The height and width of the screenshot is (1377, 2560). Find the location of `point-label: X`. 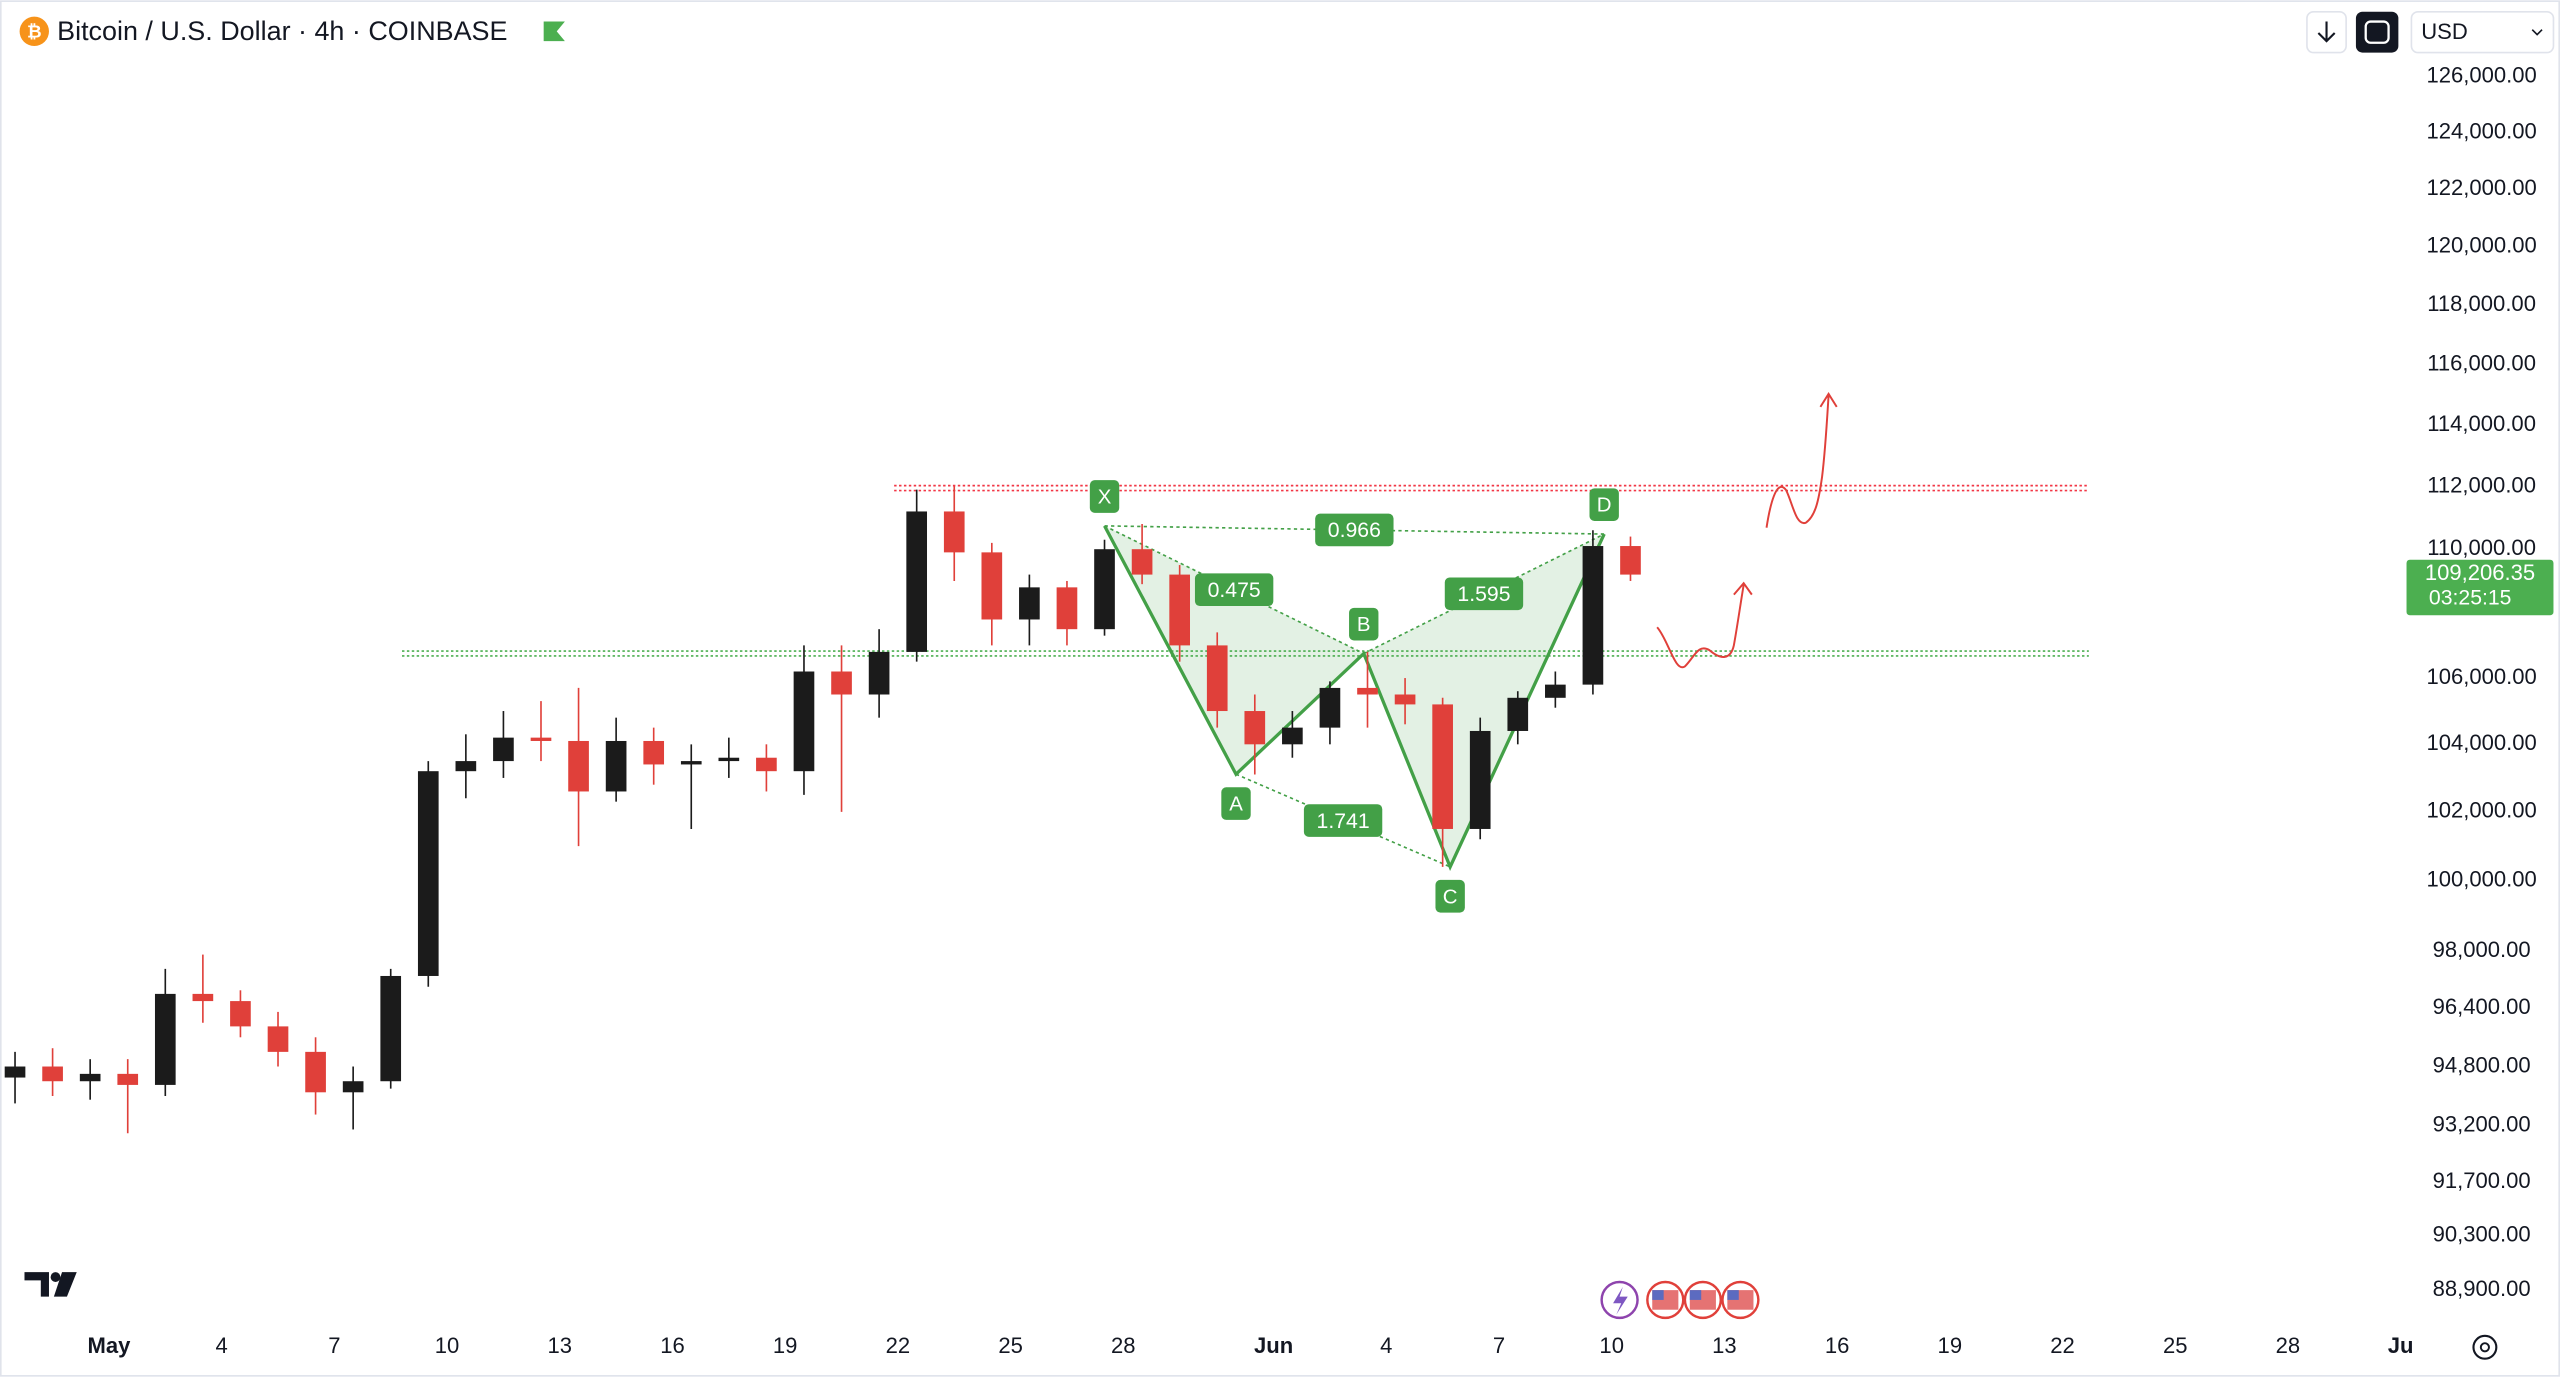

point-label: X is located at coordinates (1105, 498).